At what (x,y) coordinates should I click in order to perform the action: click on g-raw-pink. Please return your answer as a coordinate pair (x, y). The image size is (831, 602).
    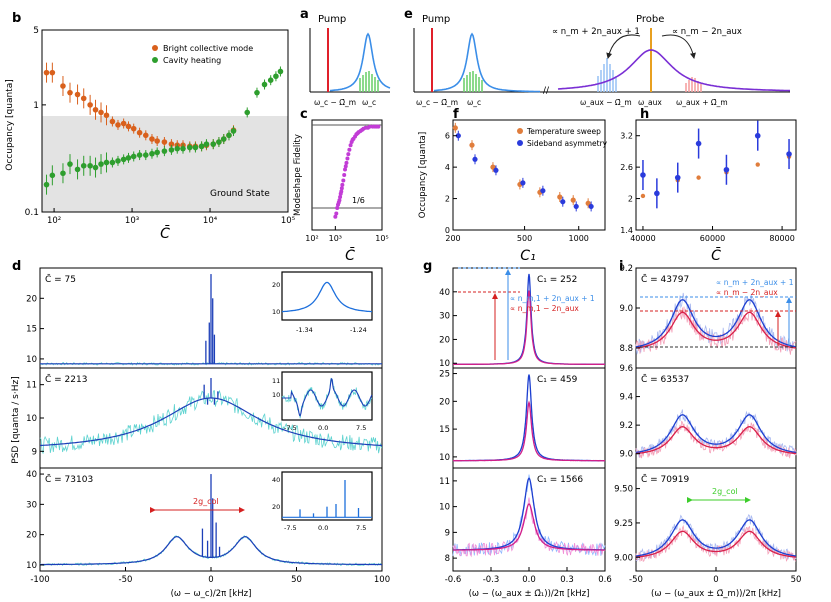
    Looking at the image, I should click on (529, 527).